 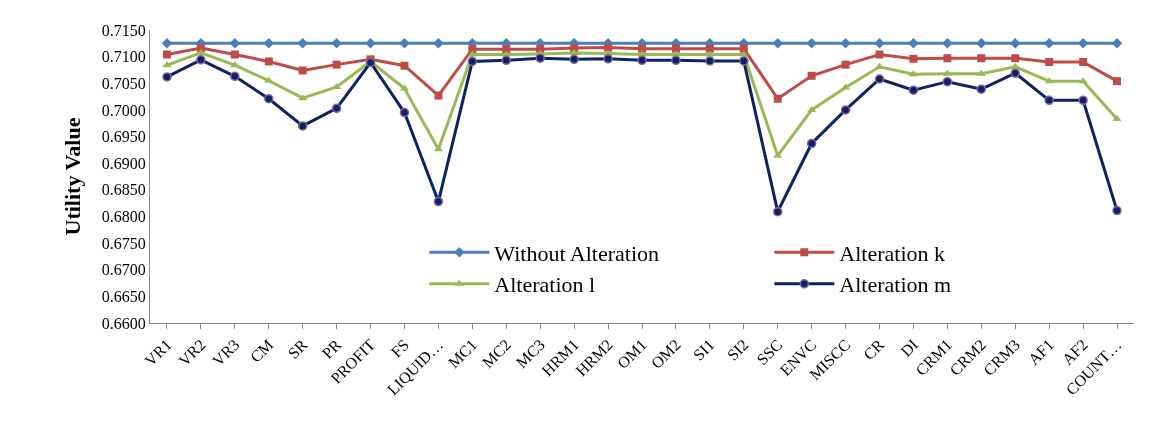 What do you see at coordinates (703, 349) in the screenshot?
I see `x-tick-label: SI1` at bounding box center [703, 349].